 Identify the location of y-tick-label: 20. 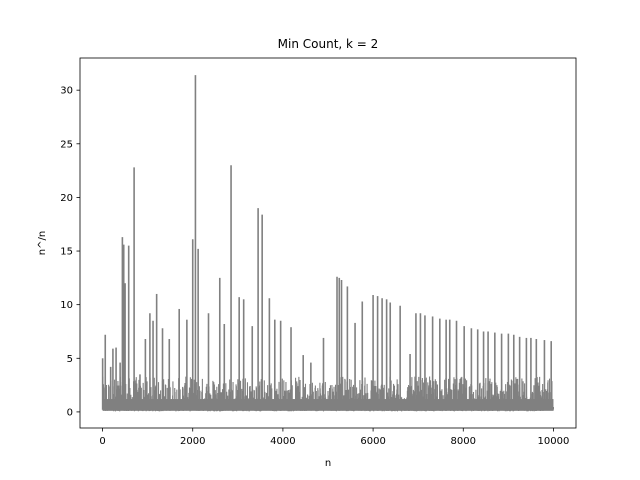
(66, 198).